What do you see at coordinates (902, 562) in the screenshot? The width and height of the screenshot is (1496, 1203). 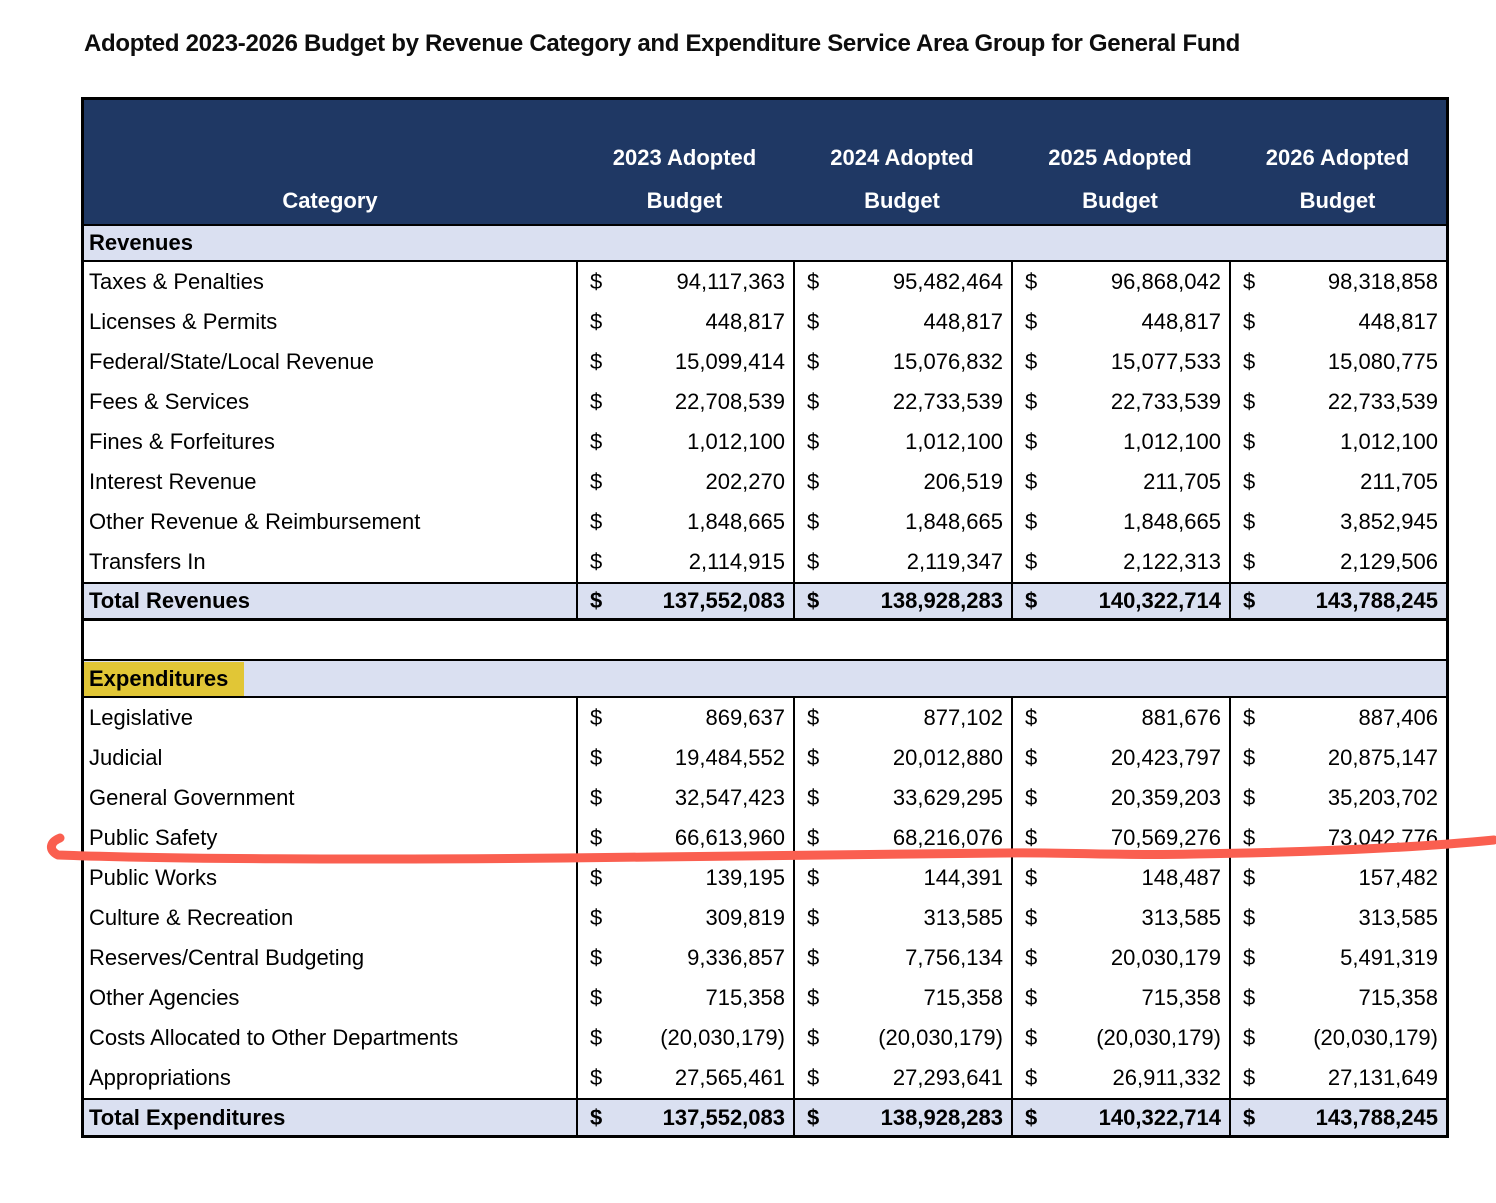 I see `amount-cell-2024: $ 2,119,347` at bounding box center [902, 562].